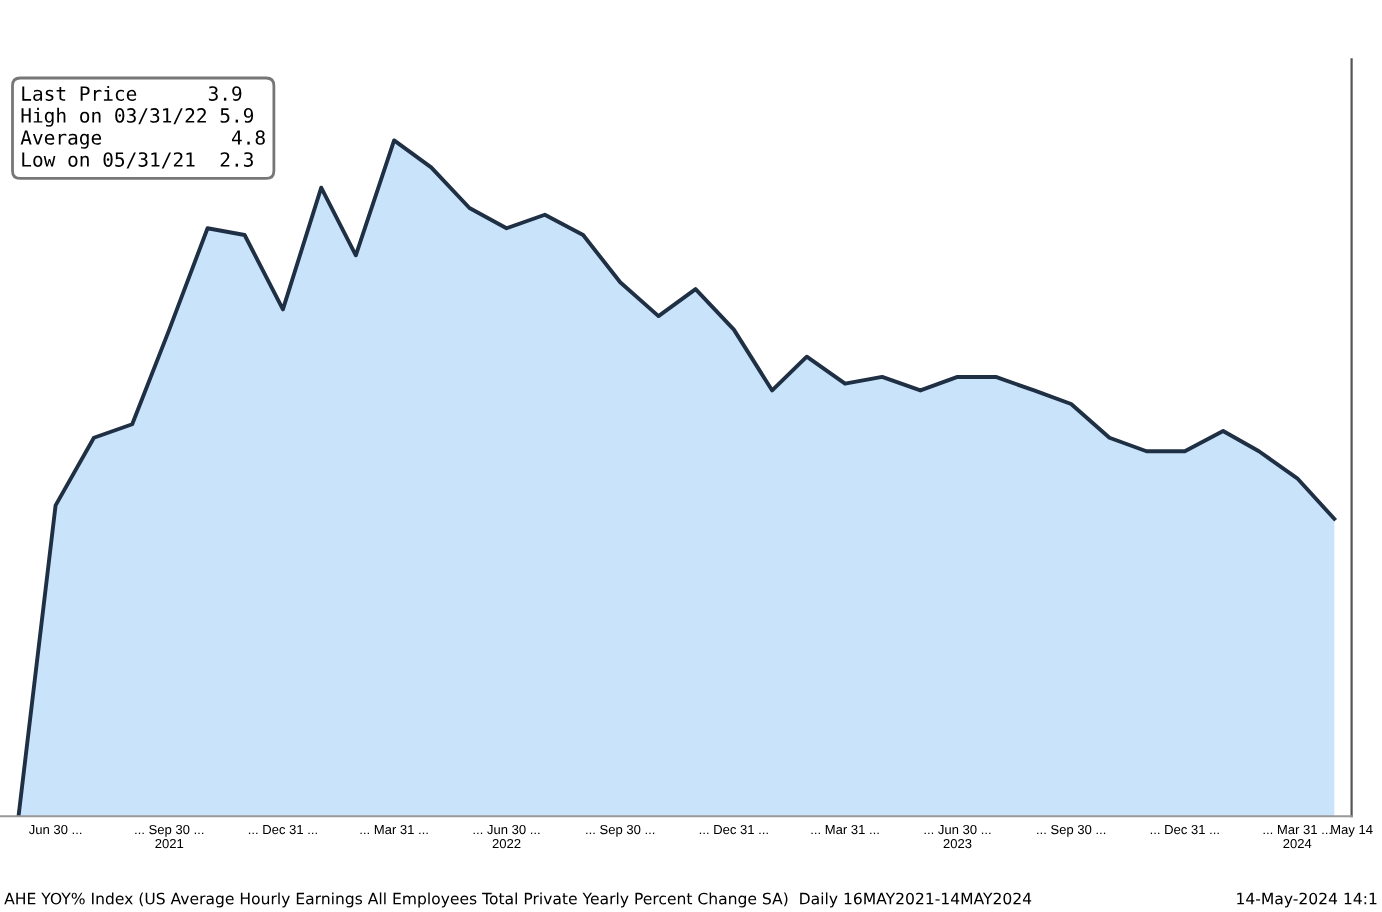 The image size is (1382, 912). What do you see at coordinates (142, 139) in the screenshot?
I see `annotation: Average 4.8` at bounding box center [142, 139].